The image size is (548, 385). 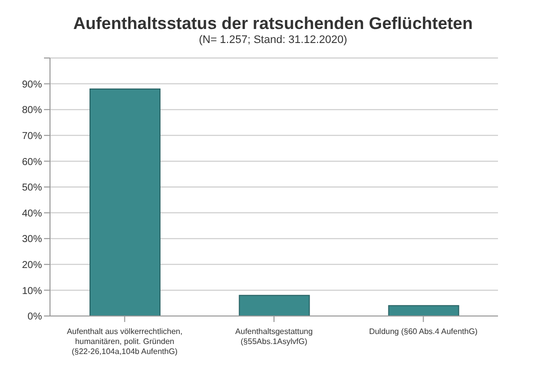 What do you see at coordinates (32, 188) in the screenshot?
I see `y-tick-label: 50%` at bounding box center [32, 188].